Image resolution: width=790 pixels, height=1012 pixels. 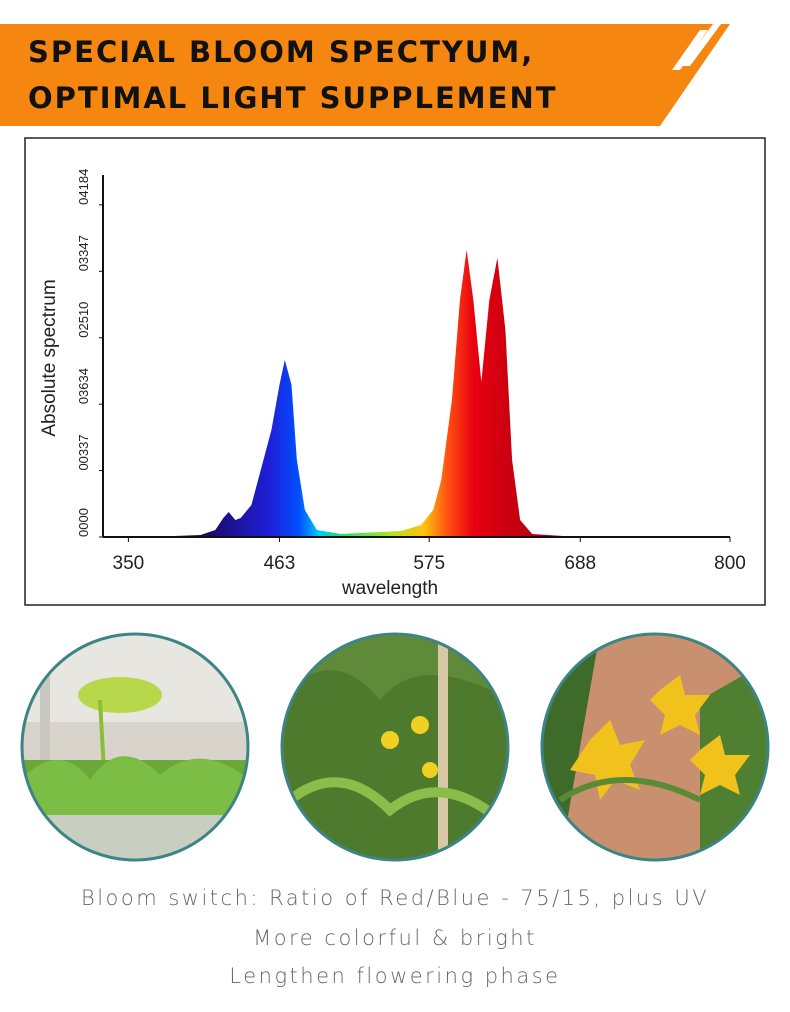 I want to click on caption: More colorful & bright, so click(x=395, y=938).